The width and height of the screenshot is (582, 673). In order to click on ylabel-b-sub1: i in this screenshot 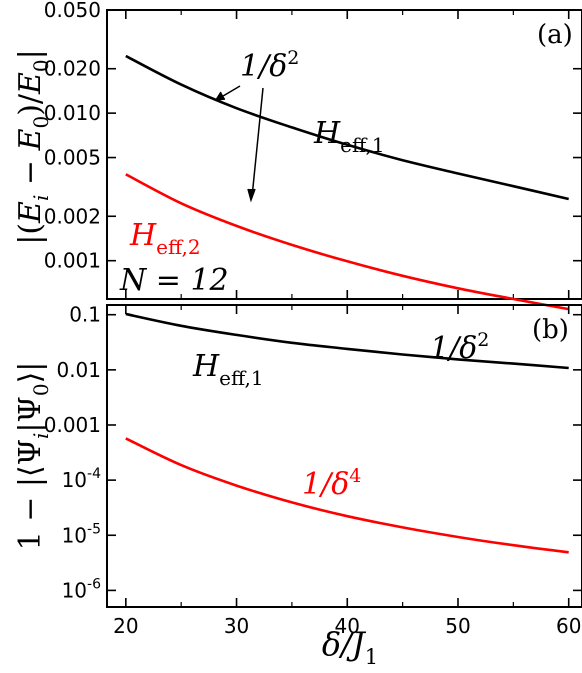, I will do `click(41, 436)`.